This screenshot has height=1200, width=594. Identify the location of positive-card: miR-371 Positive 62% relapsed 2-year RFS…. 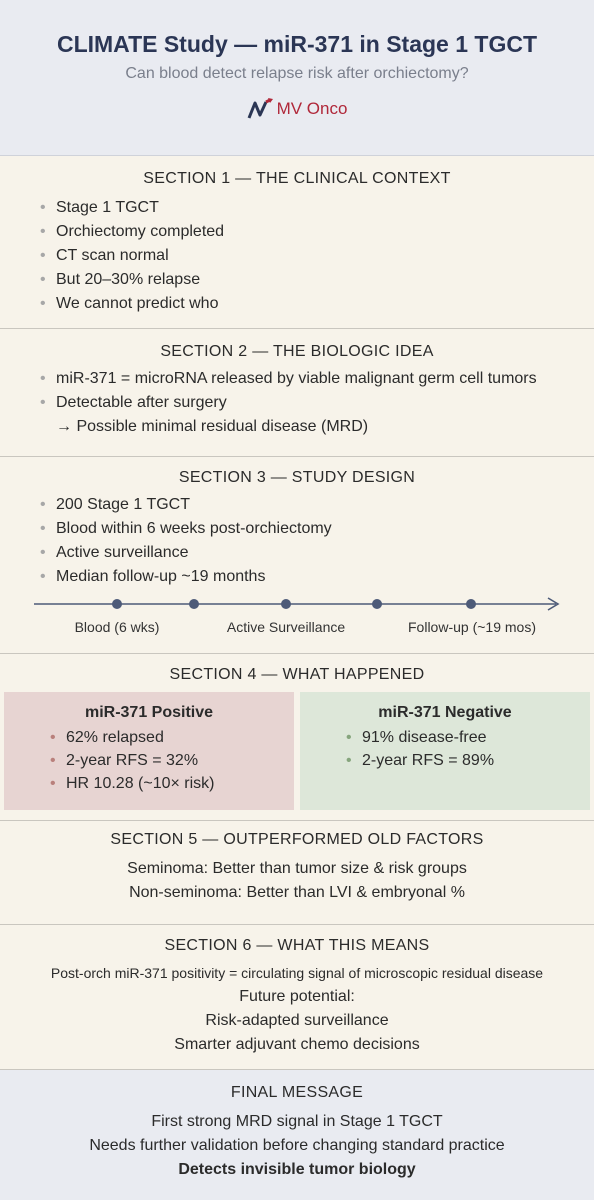
(149, 751).